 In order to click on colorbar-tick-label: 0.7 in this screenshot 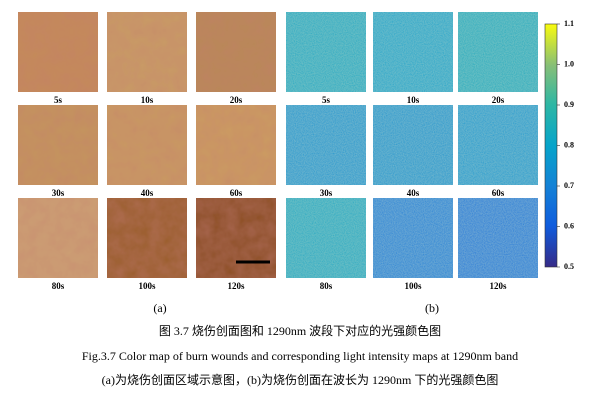, I will do `click(569, 185)`.